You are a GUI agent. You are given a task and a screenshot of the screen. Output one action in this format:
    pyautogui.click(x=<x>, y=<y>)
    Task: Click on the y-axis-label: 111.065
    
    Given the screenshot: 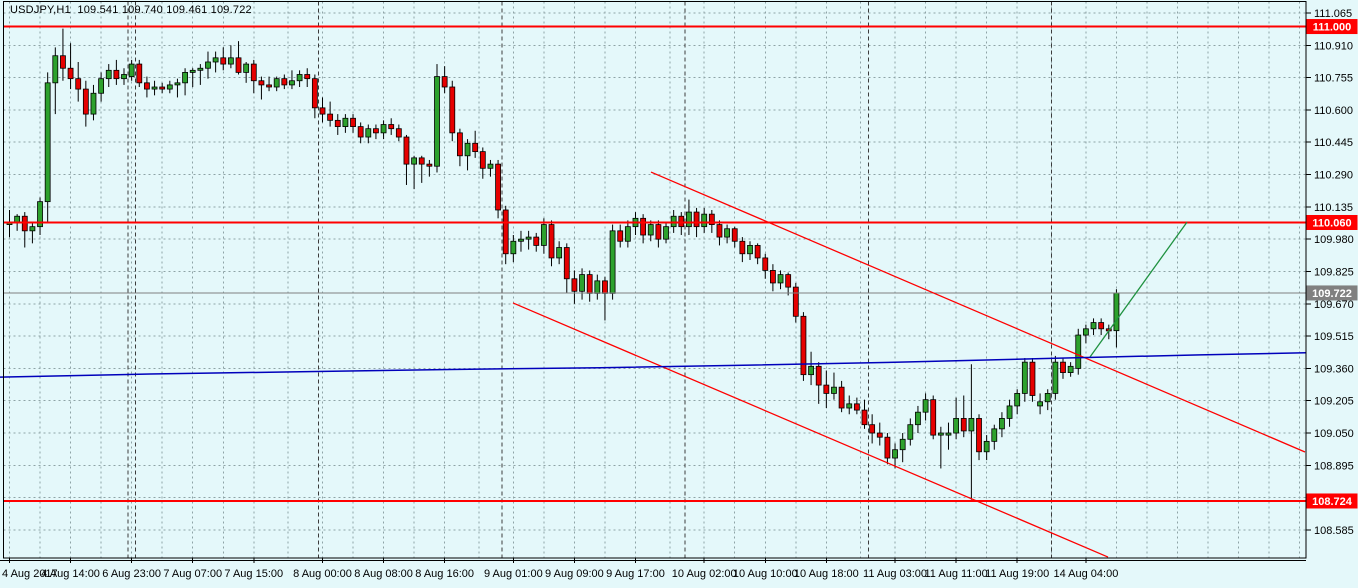 What is the action you would take?
    pyautogui.click(x=1333, y=14)
    